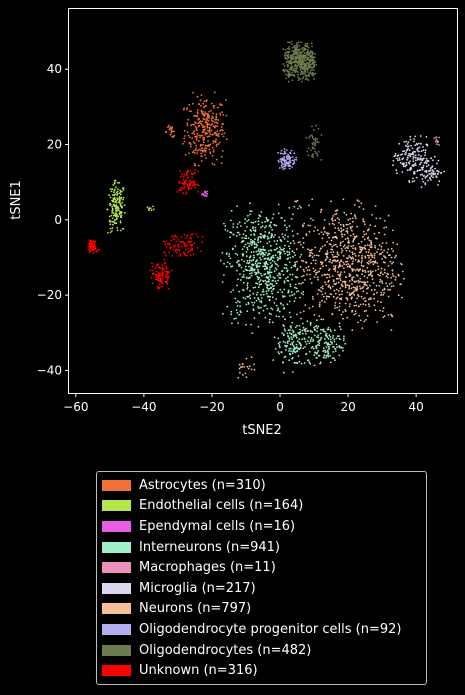  What do you see at coordinates (287, 159) in the screenshot?
I see `series-oligodendrocyte-progenitor-cells` at bounding box center [287, 159].